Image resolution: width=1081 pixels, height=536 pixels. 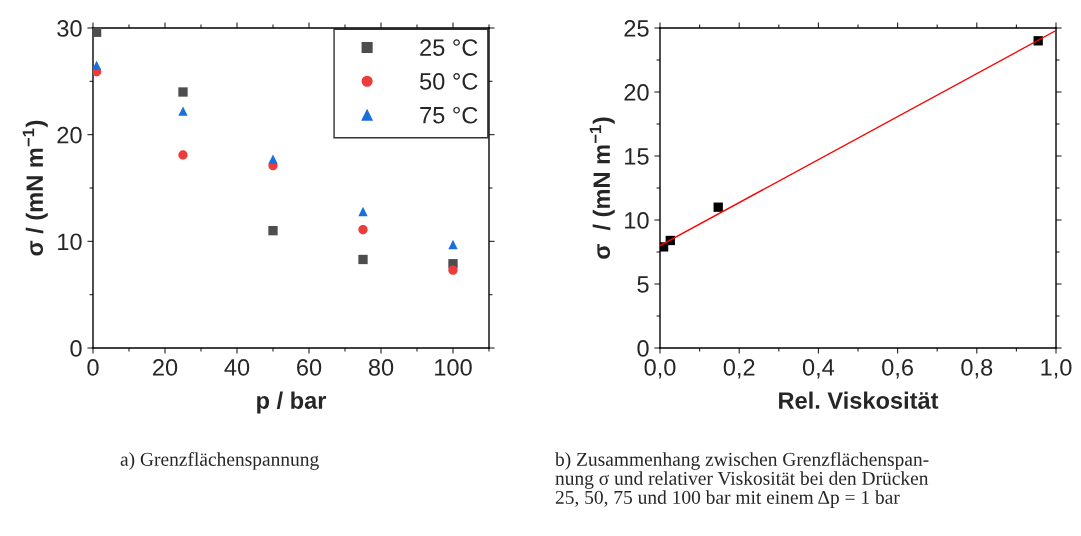 I want to click on x-tick-label: 40, so click(x=237, y=367).